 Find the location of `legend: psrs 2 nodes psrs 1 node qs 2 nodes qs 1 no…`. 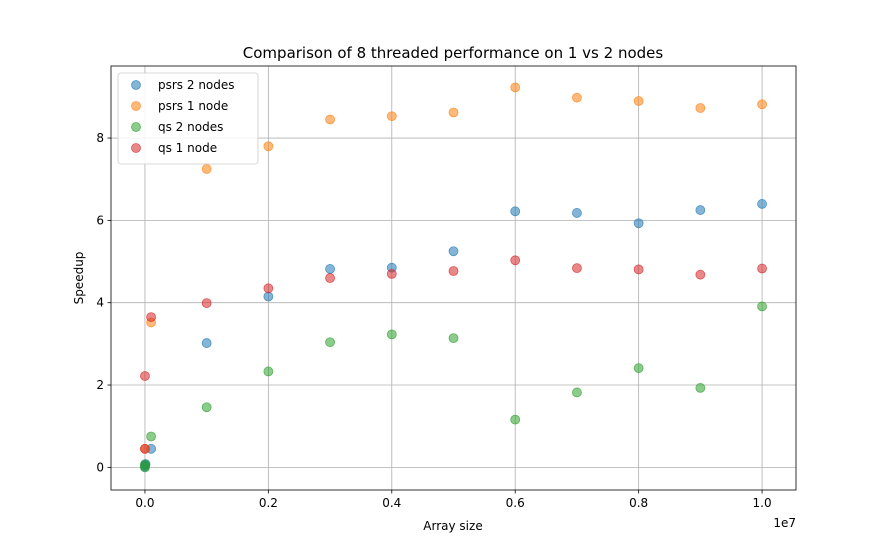

legend: psrs 2 nodes psrs 1 node qs 2 nodes qs 1 no… is located at coordinates (188, 118).